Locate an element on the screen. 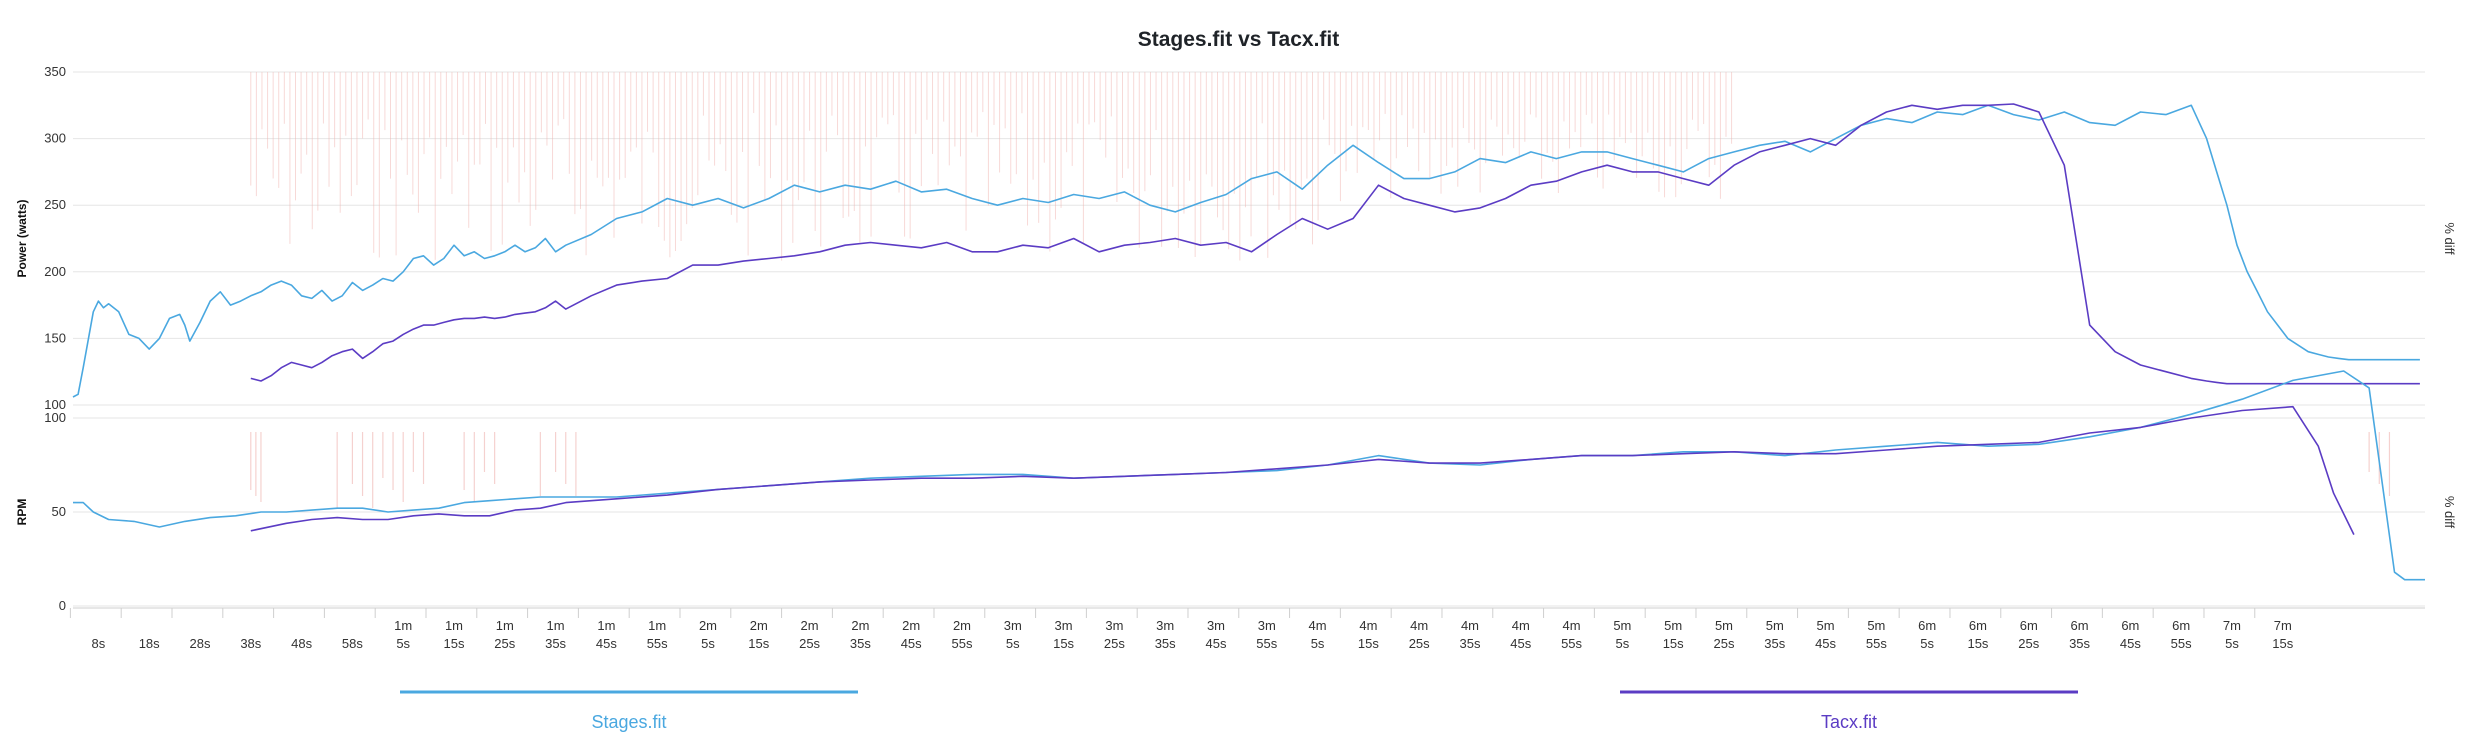 This screenshot has width=2477, height=751. y-axis-label: RPM is located at coordinates (22, 512).